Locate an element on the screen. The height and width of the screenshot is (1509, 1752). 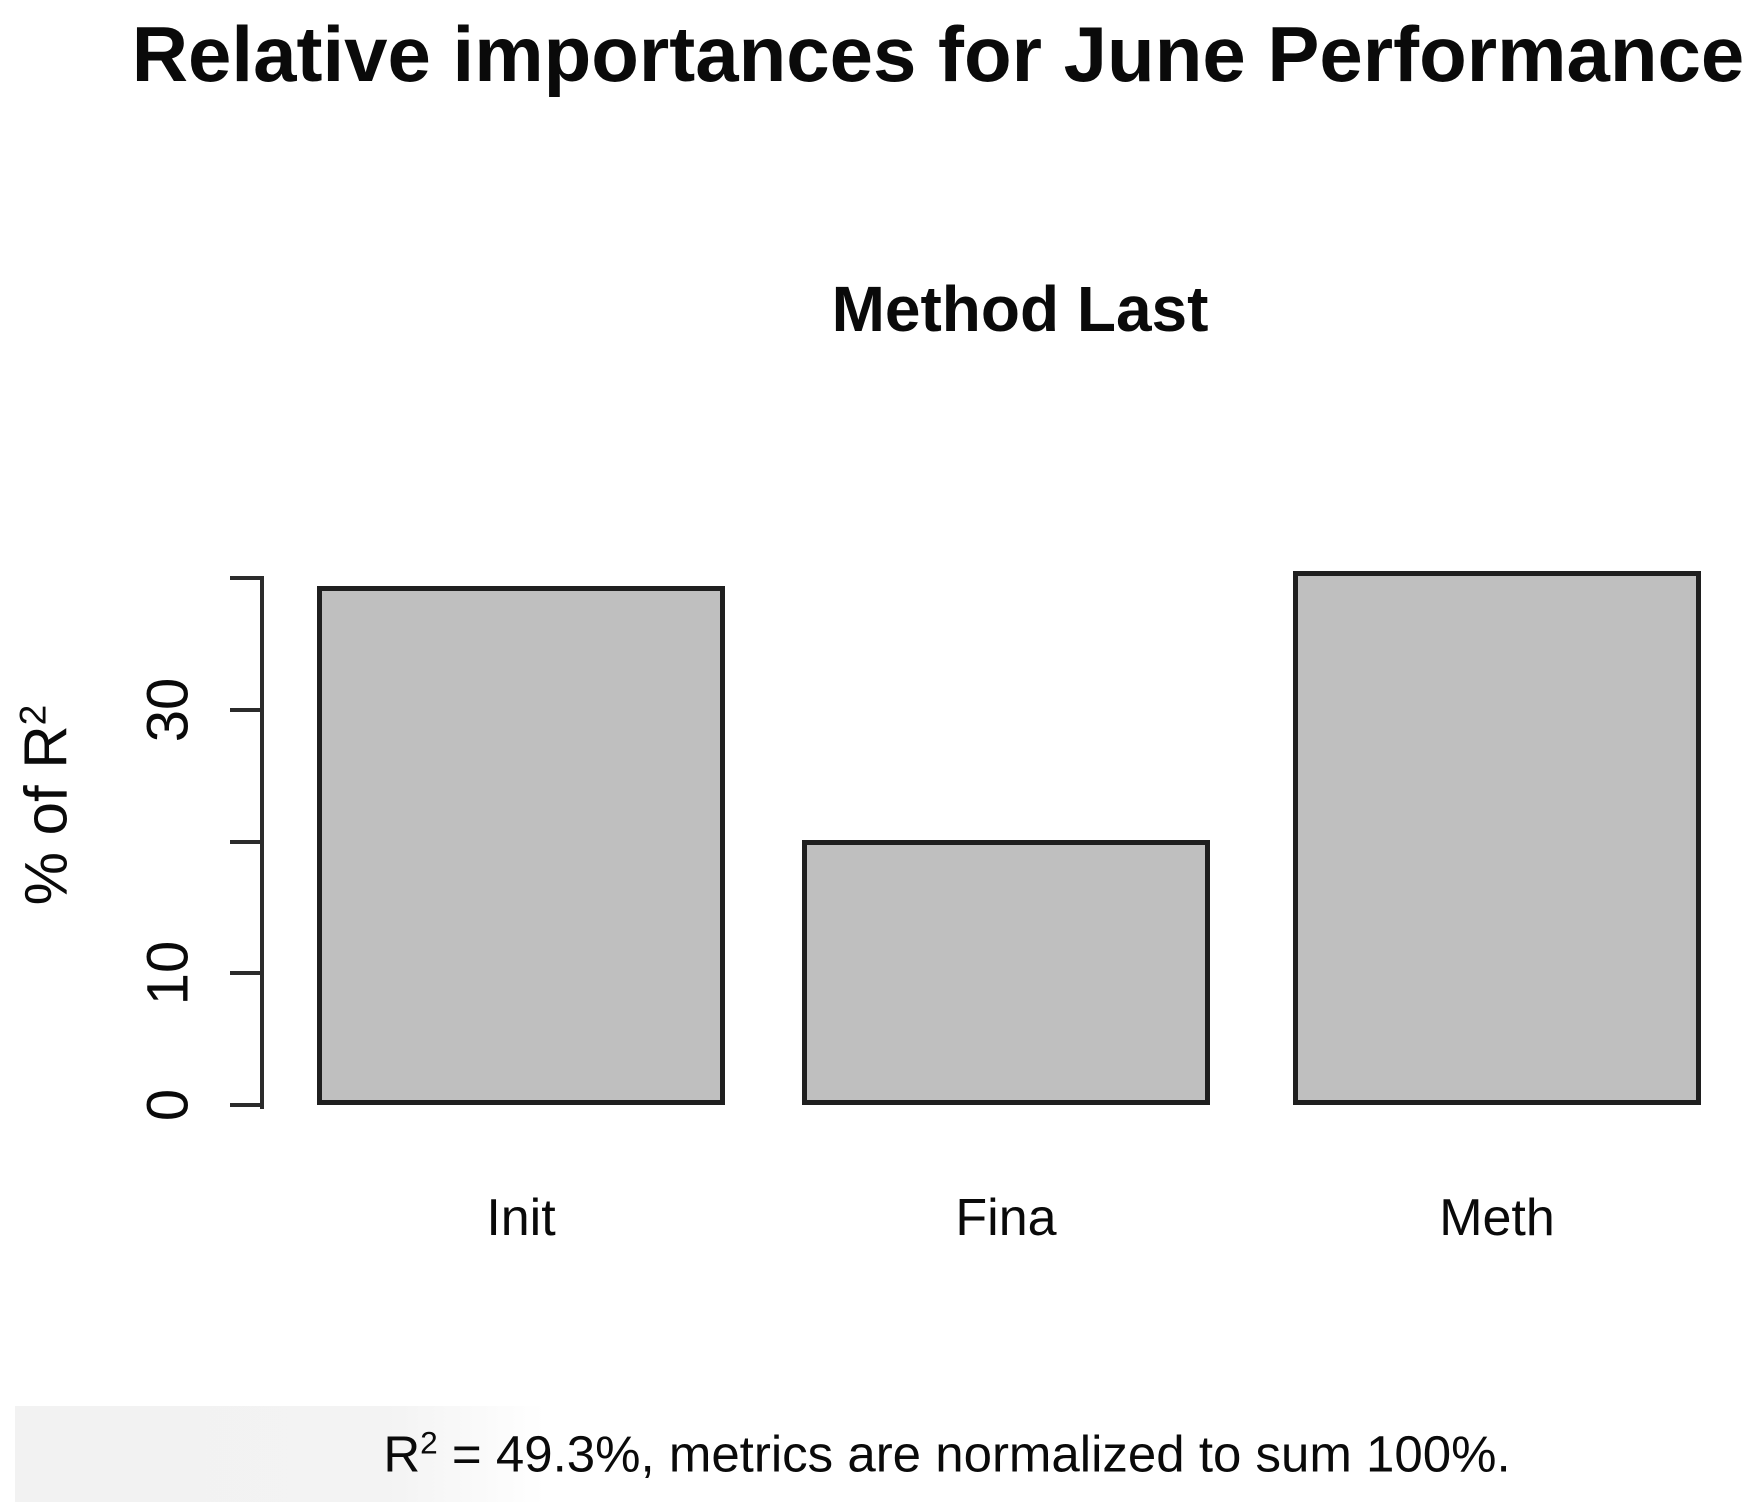
x-category-label: Fina is located at coordinates (1006, 1218).